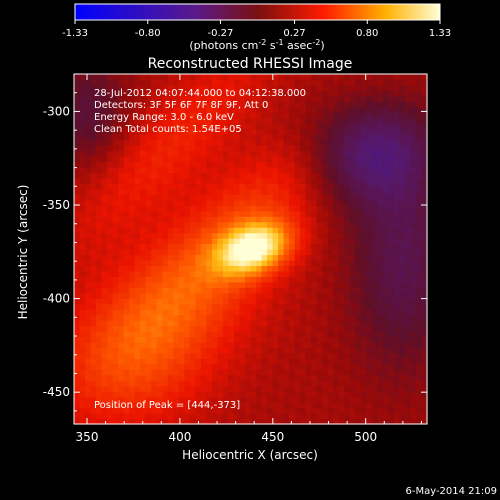 This screenshot has width=500, height=500. I want to click on y-axis-label: Heliocentric Y (arcsec), so click(23, 252).